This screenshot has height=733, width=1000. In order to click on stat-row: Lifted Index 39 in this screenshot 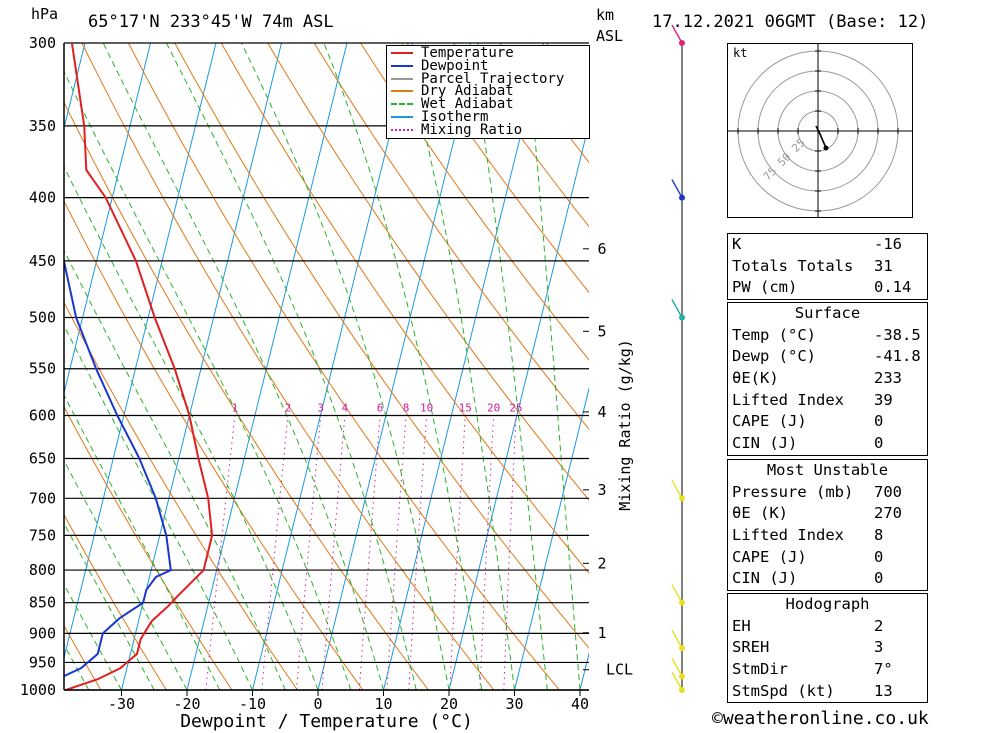, I will do `click(827, 401)`.